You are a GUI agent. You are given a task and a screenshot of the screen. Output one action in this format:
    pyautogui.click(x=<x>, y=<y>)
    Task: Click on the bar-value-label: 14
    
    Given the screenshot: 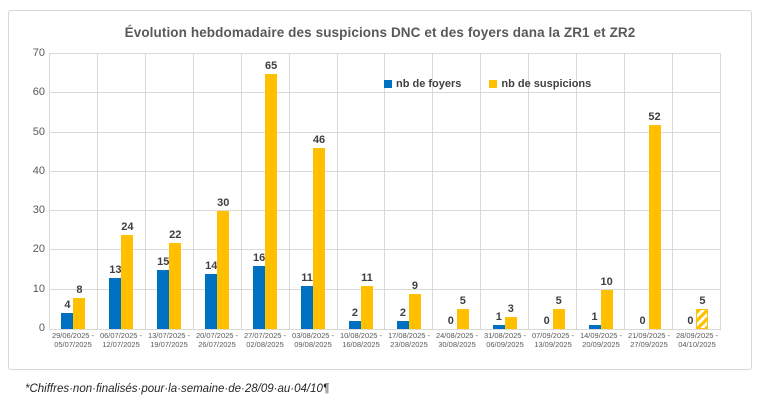 What is the action you would take?
    pyautogui.click(x=211, y=266)
    